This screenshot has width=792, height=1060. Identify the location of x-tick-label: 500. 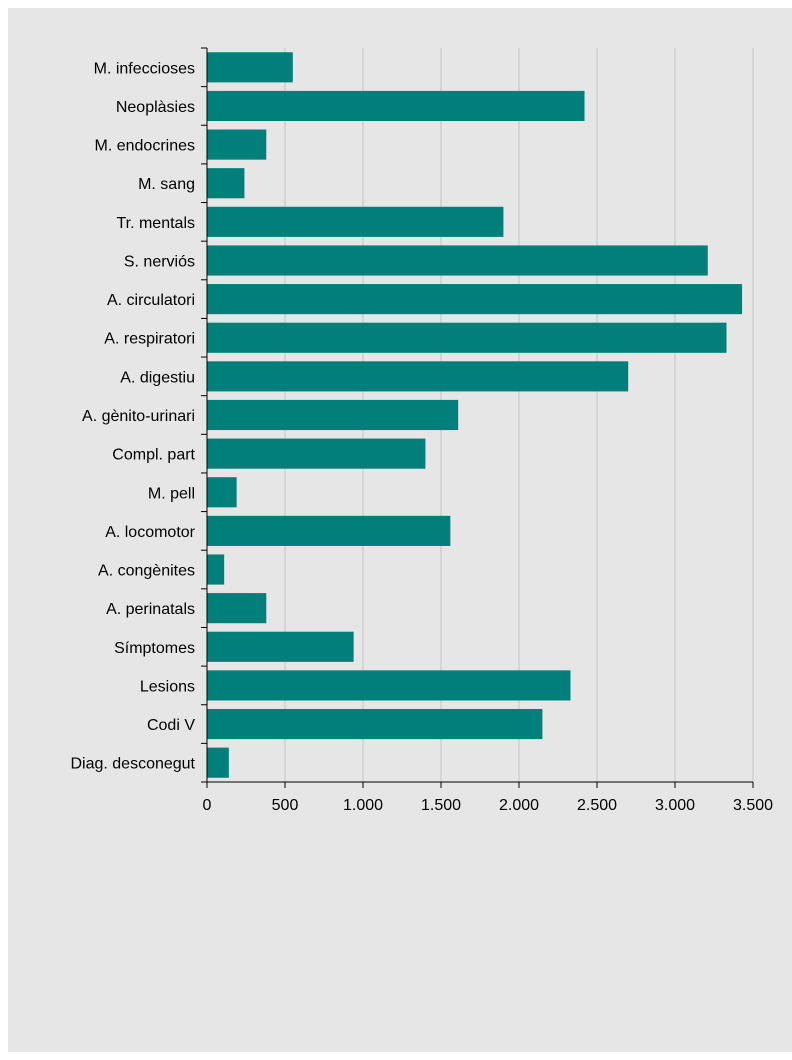
(285, 805).